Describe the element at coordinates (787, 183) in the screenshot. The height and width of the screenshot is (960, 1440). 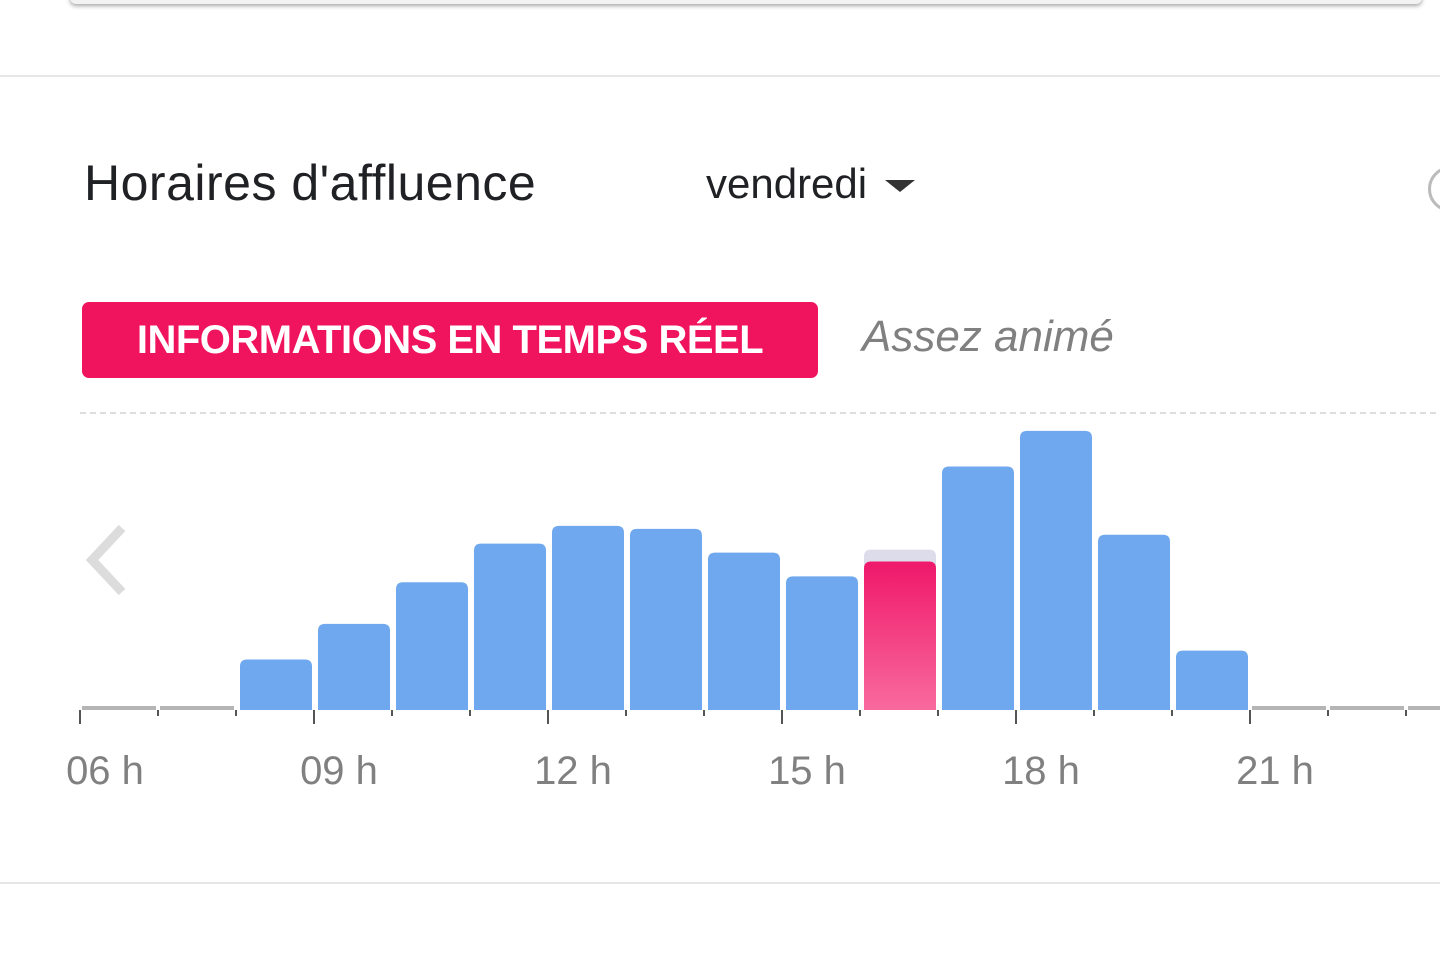
I see `day-selected: vendredi` at that location.